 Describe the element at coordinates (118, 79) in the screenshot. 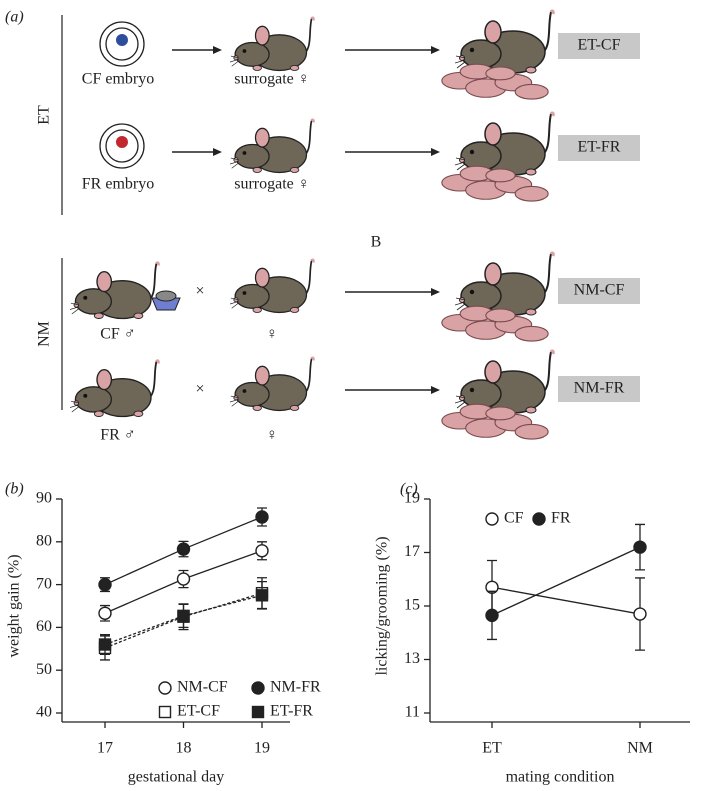

I see `source-label: CF embryo` at that location.